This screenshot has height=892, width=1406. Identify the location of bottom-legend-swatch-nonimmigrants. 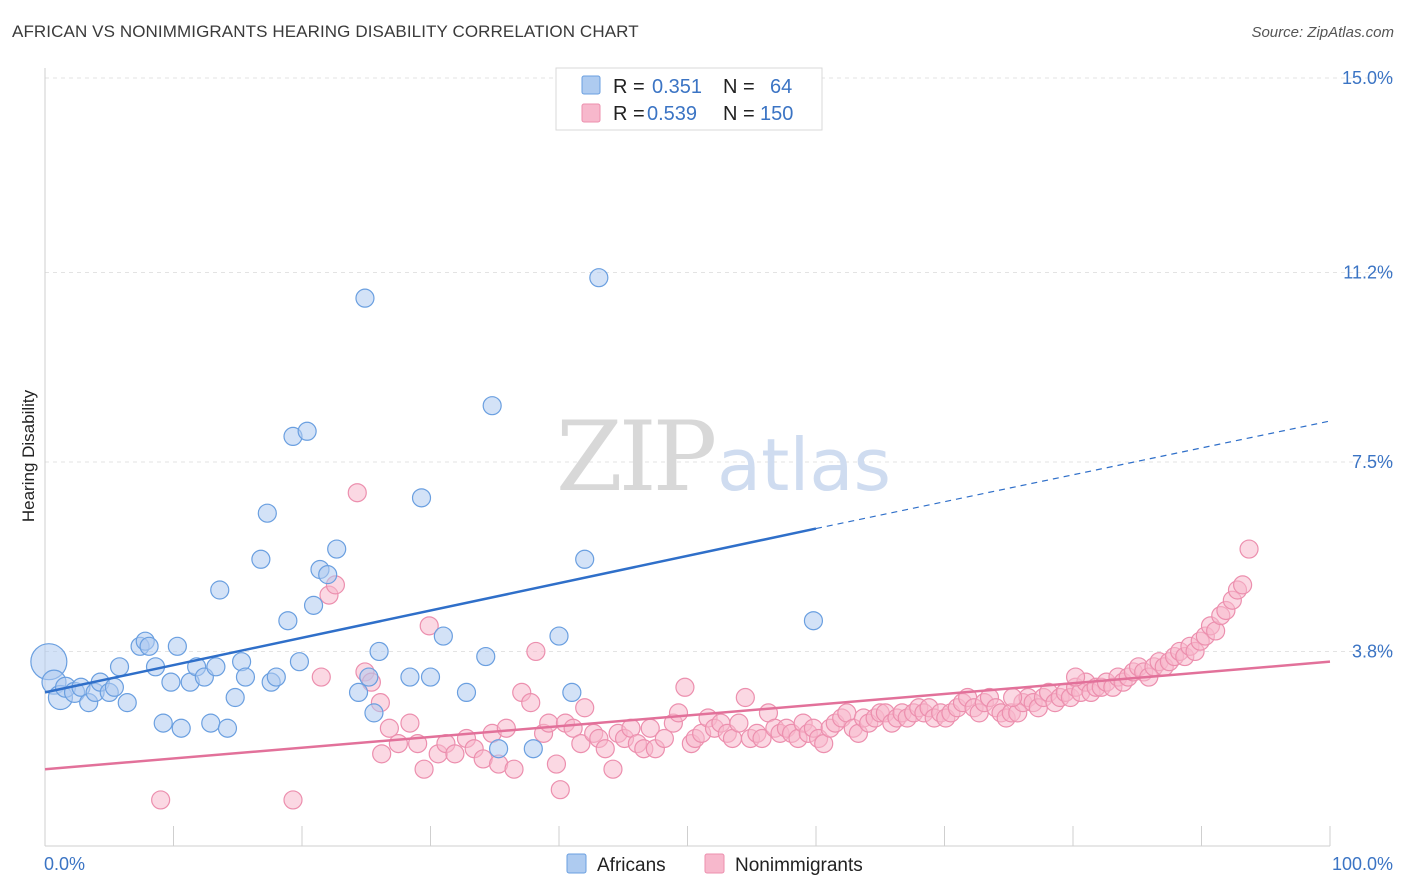
(714, 863).